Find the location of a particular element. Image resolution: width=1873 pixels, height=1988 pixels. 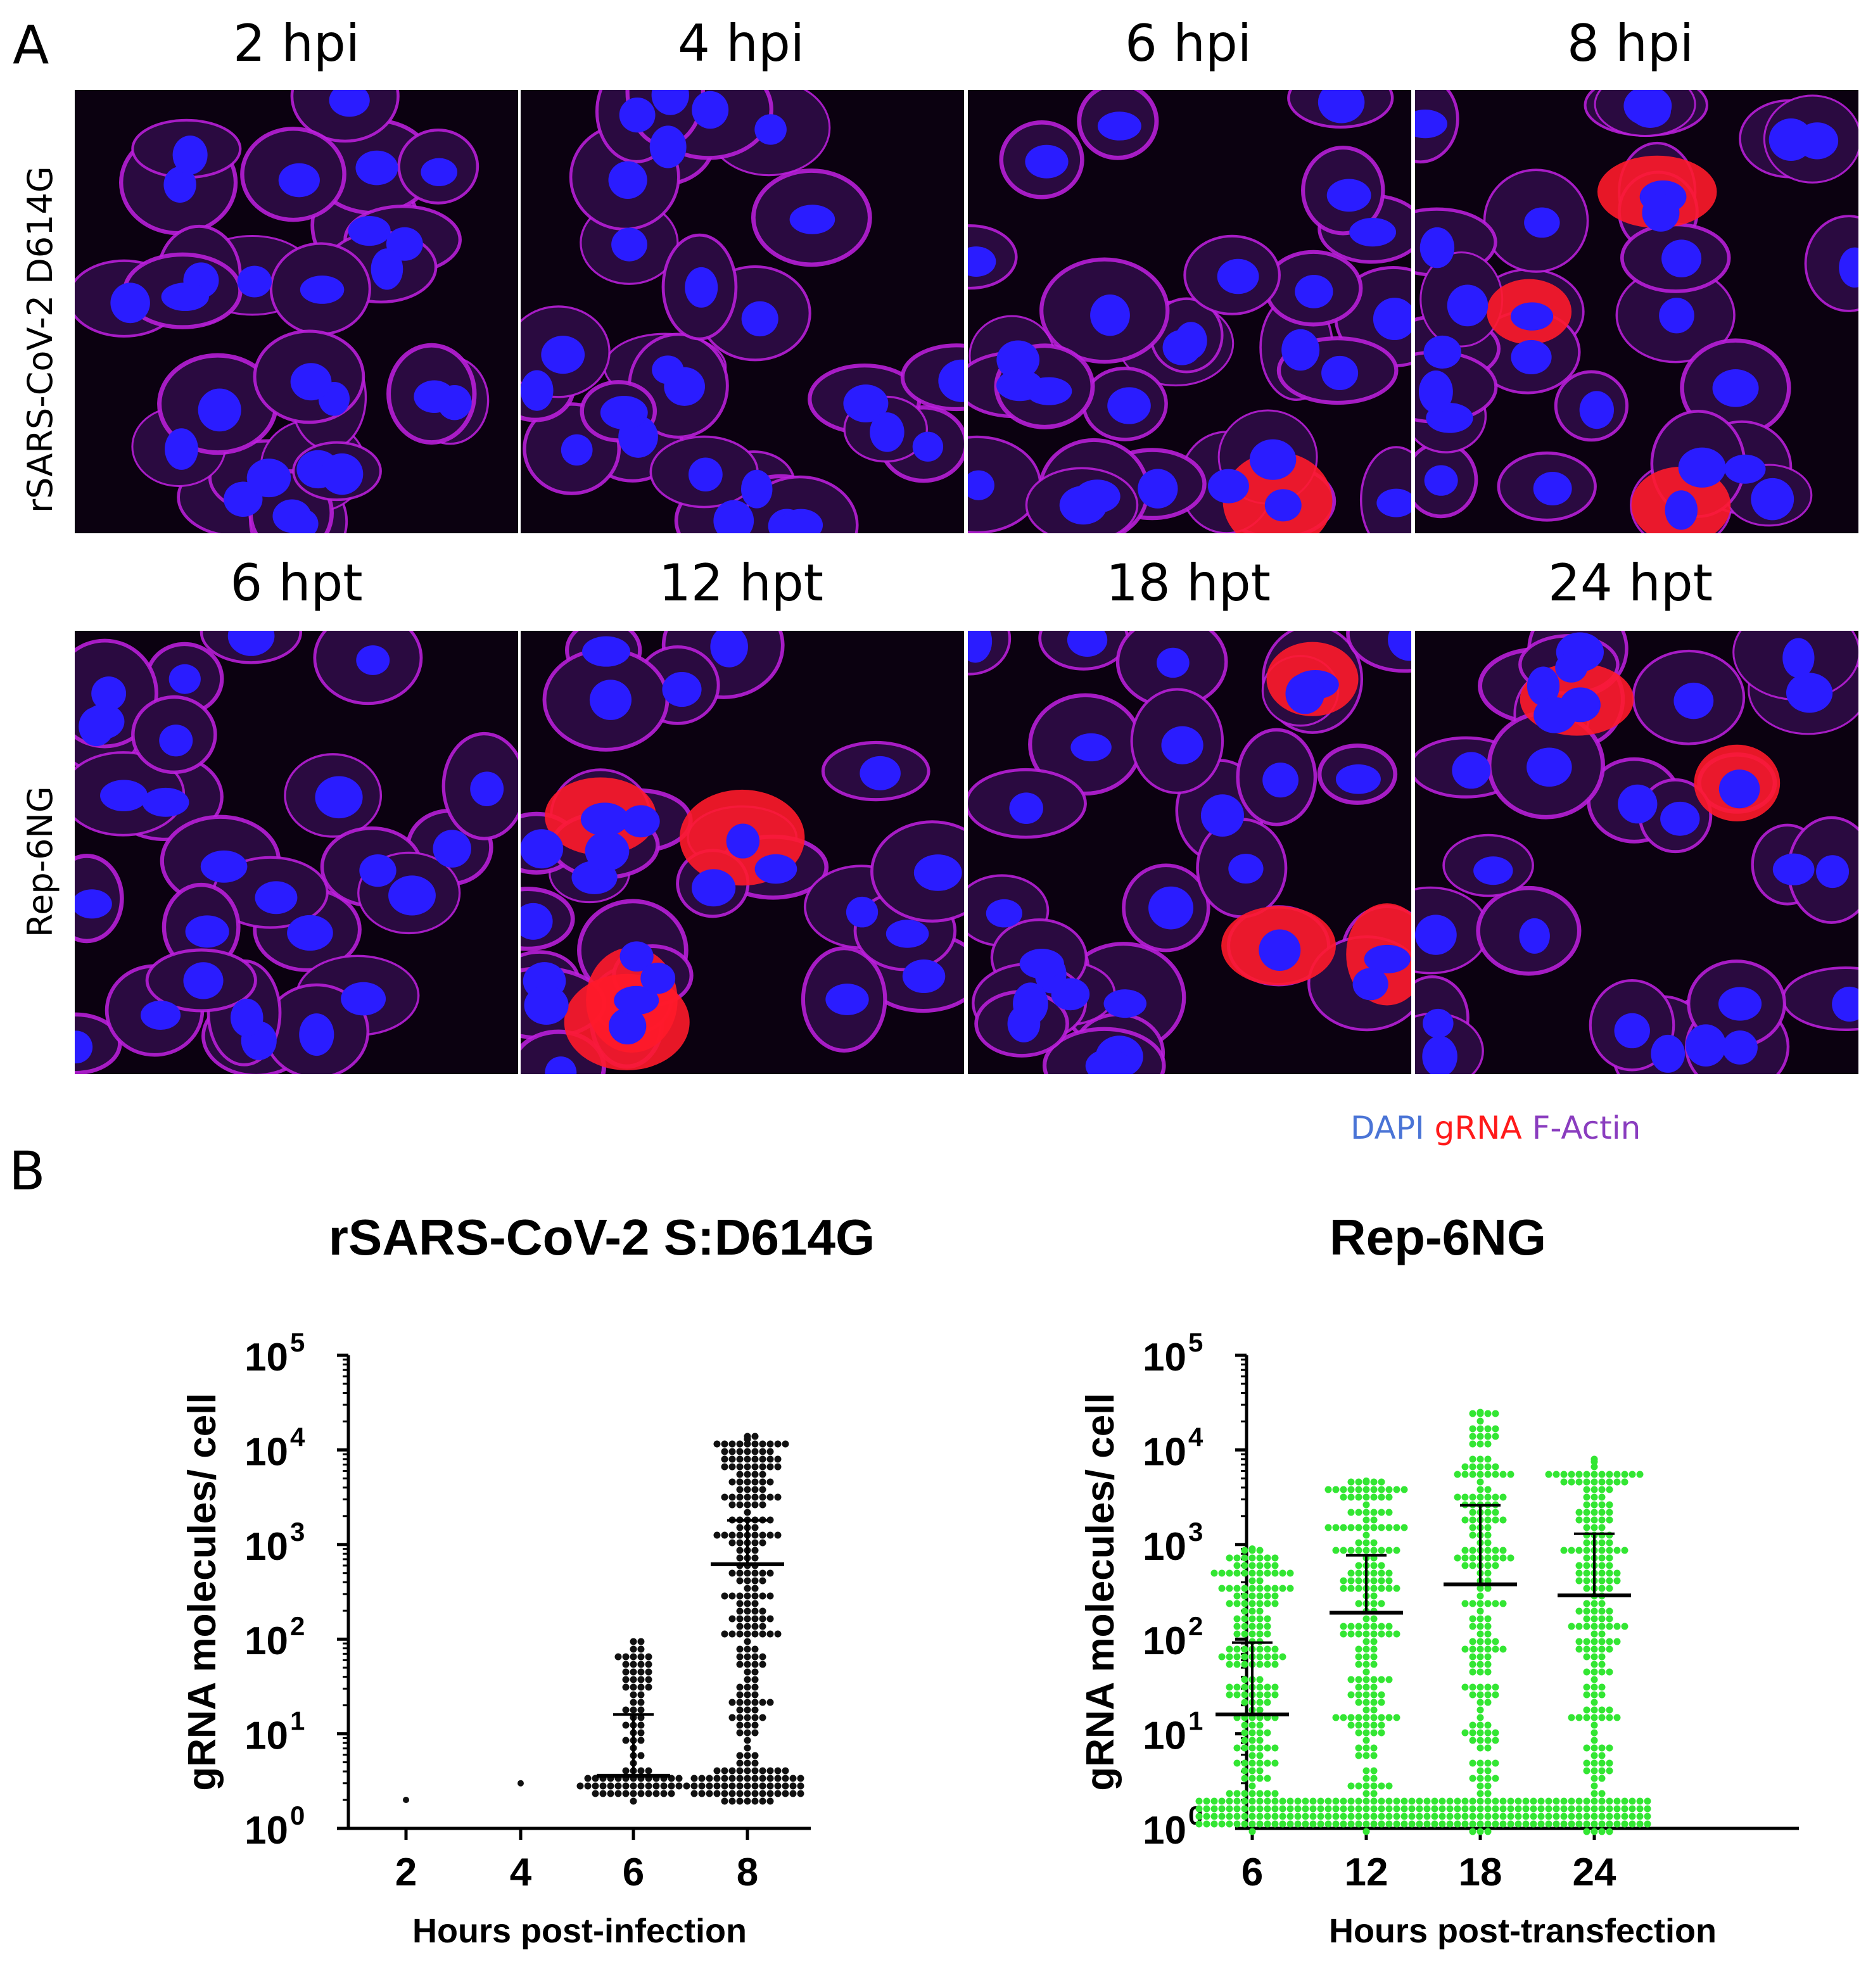

y-tick-exponent: 1 is located at coordinates (1195, 1721).